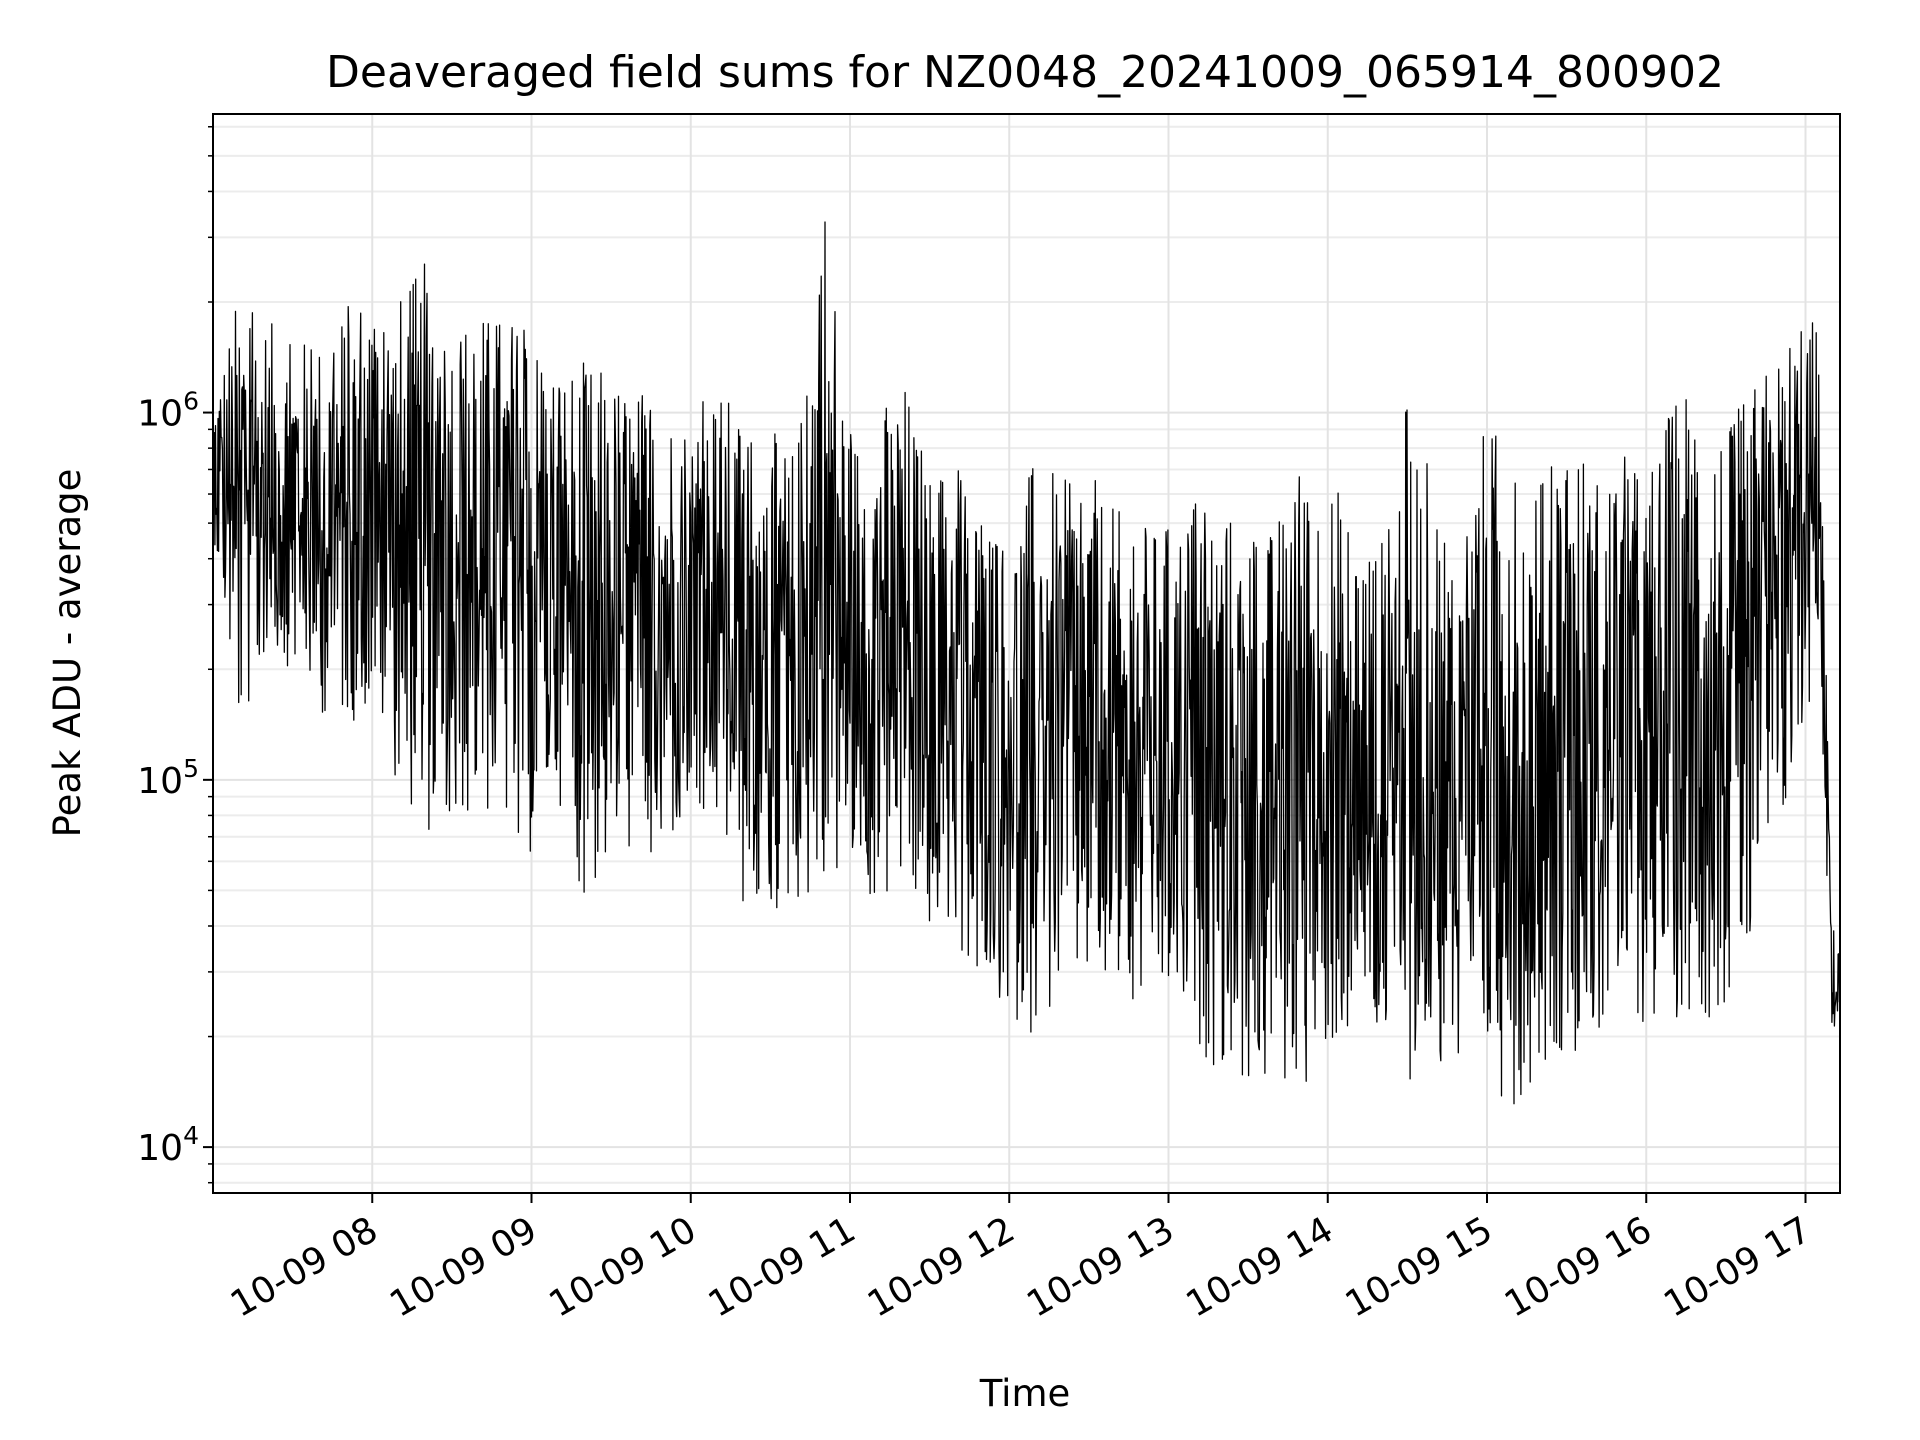  I want to click on x-tick-label: 10-09 09, so click(463, 1267).